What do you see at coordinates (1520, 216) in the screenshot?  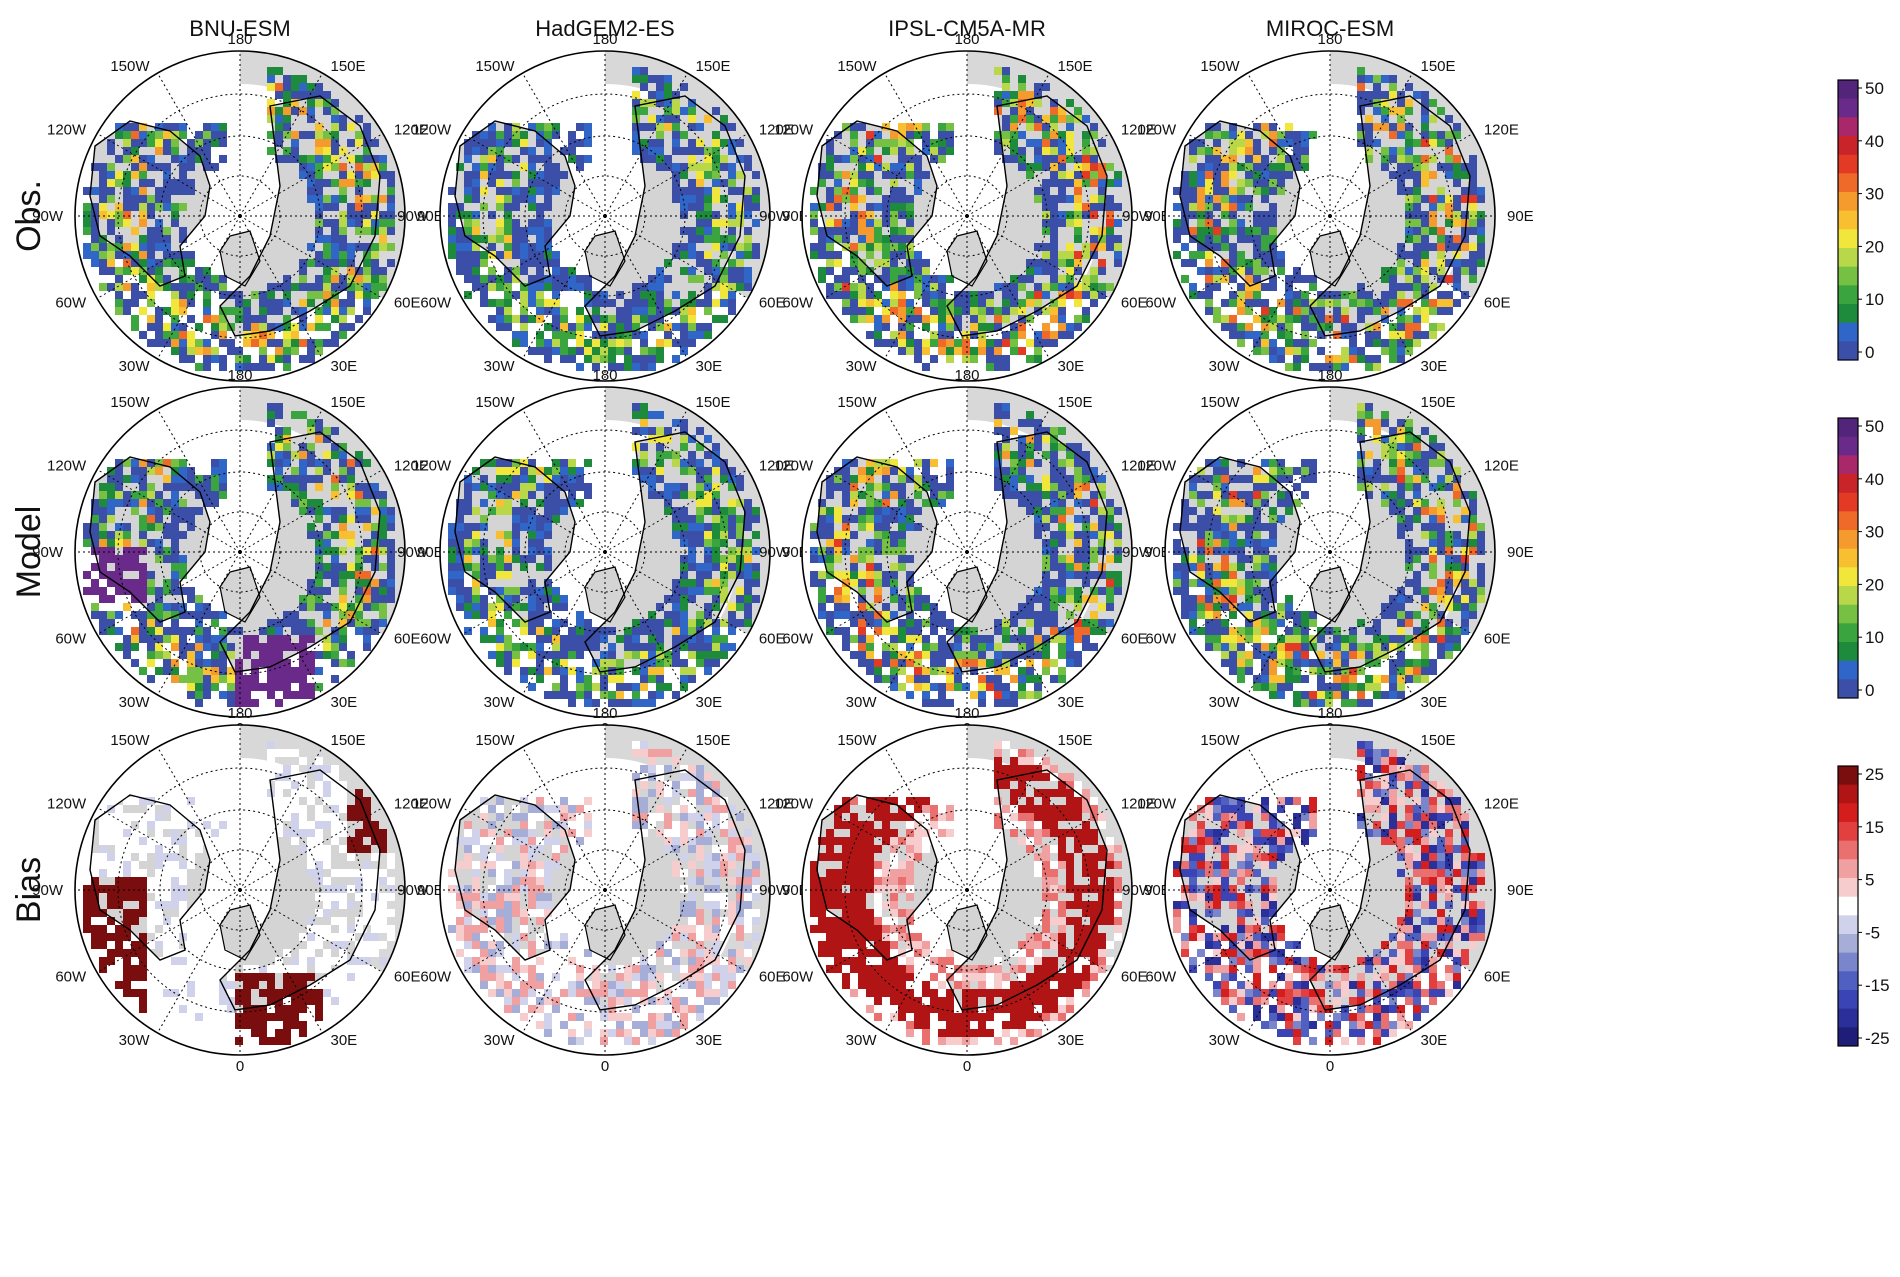 I see `lon-label: 90E` at bounding box center [1520, 216].